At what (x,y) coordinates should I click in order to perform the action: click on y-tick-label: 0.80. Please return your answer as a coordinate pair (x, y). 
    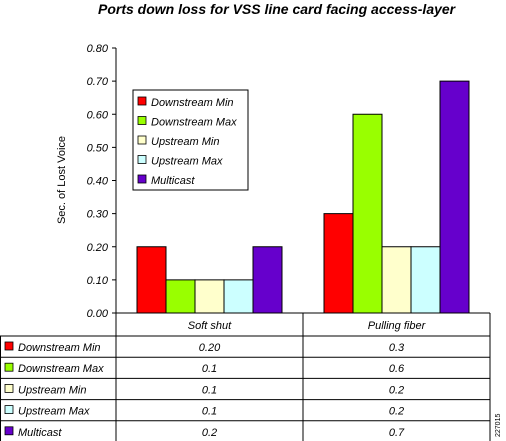
    Looking at the image, I should click on (98, 49).